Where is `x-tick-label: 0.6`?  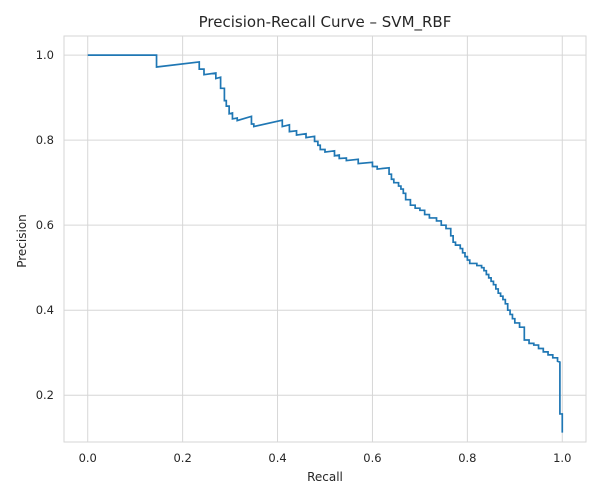
x-tick-label: 0.6 is located at coordinates (372, 458).